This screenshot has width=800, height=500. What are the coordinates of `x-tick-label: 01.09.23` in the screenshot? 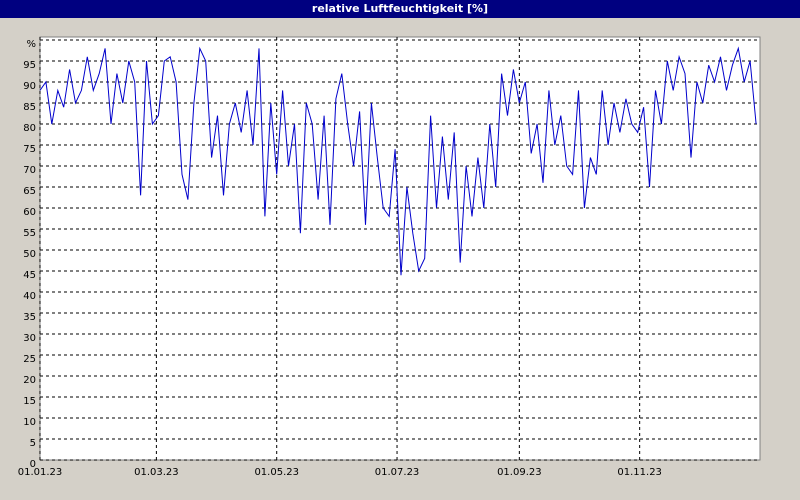 It's located at (519, 472).